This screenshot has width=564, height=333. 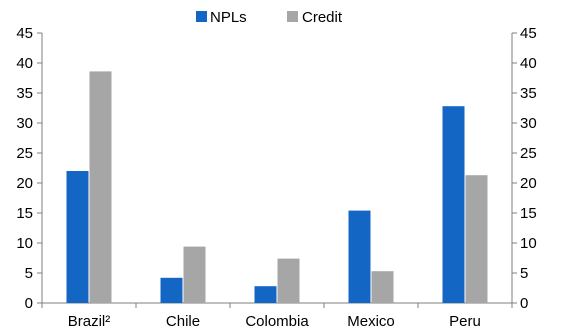 I want to click on x-tick-label: Colombia, so click(x=277, y=321).